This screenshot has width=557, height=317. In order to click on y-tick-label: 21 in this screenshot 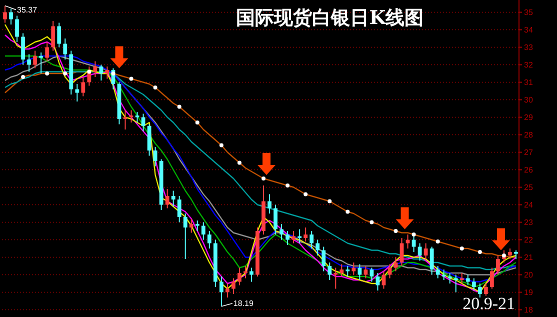, I will do `click(529, 257)`.